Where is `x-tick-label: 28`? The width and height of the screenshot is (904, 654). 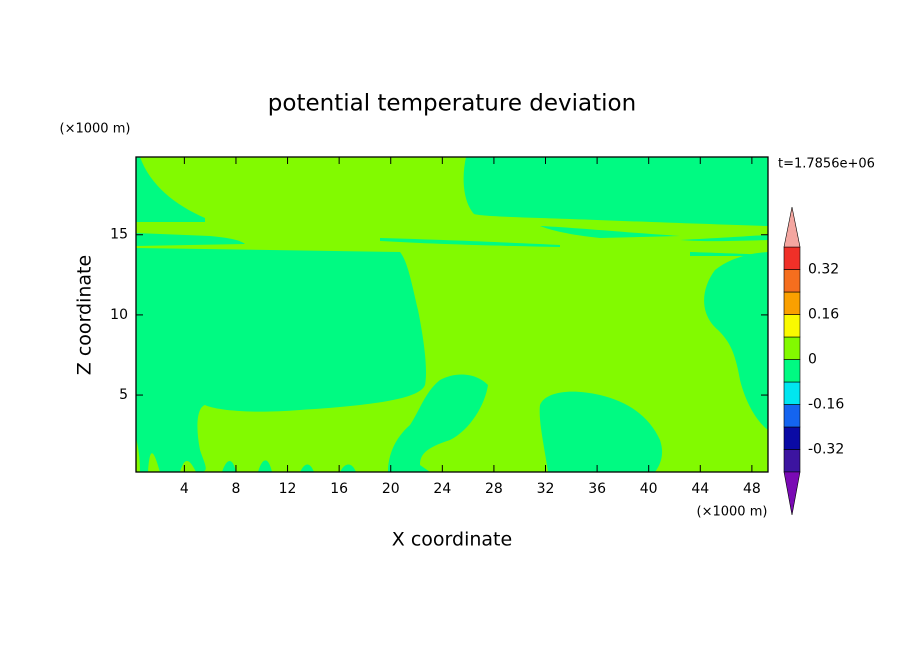
x-tick-label: 28 is located at coordinates (494, 489).